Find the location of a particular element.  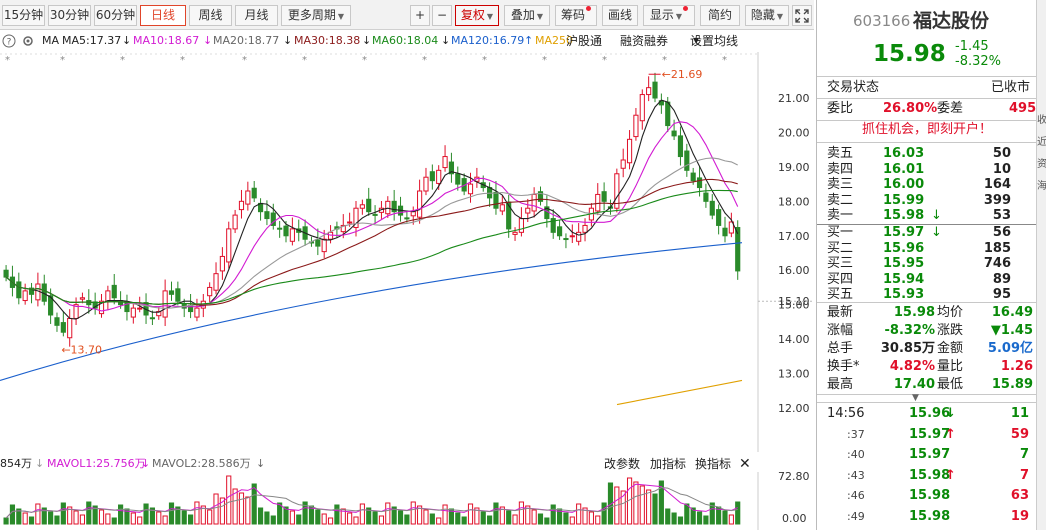

open-account-link: 抓住机会，即刻开户！ is located at coordinates (926, 129).